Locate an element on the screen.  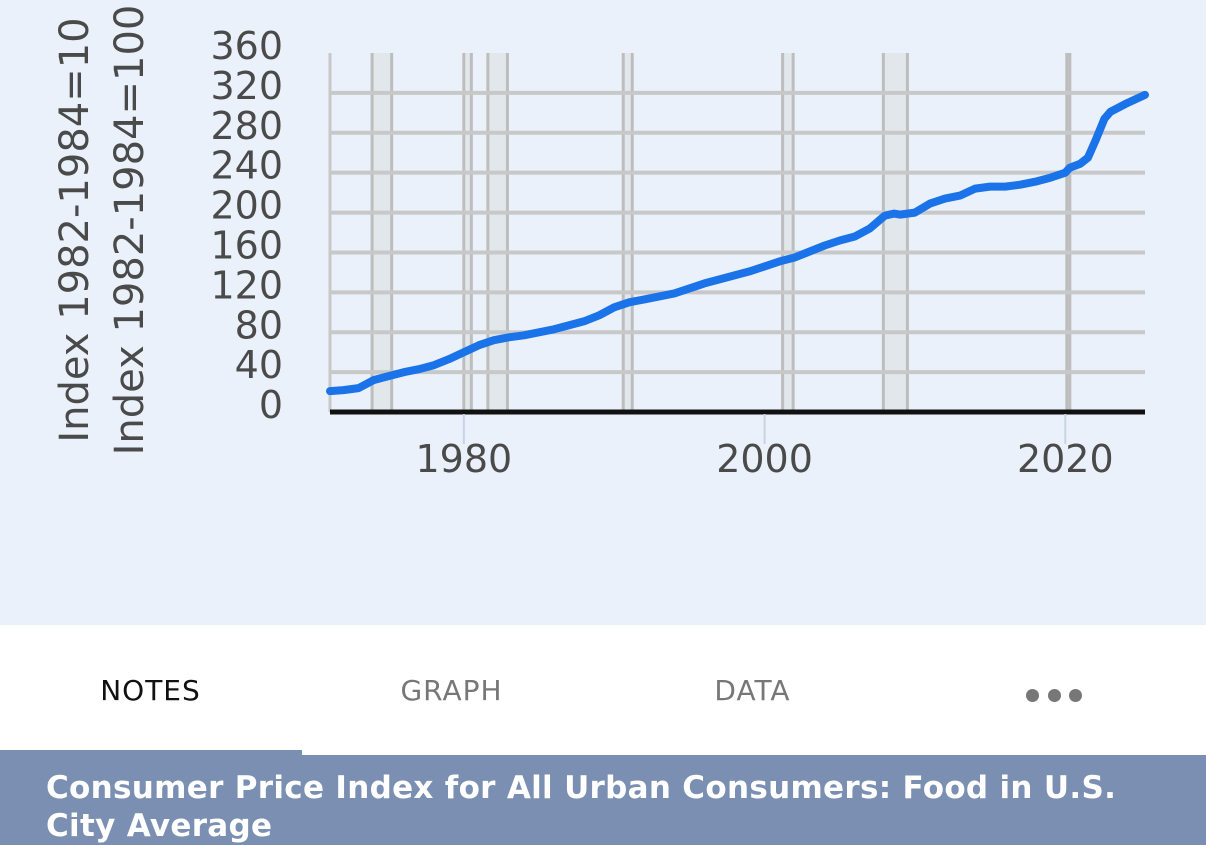
tab-data: DATA is located at coordinates (752, 690).